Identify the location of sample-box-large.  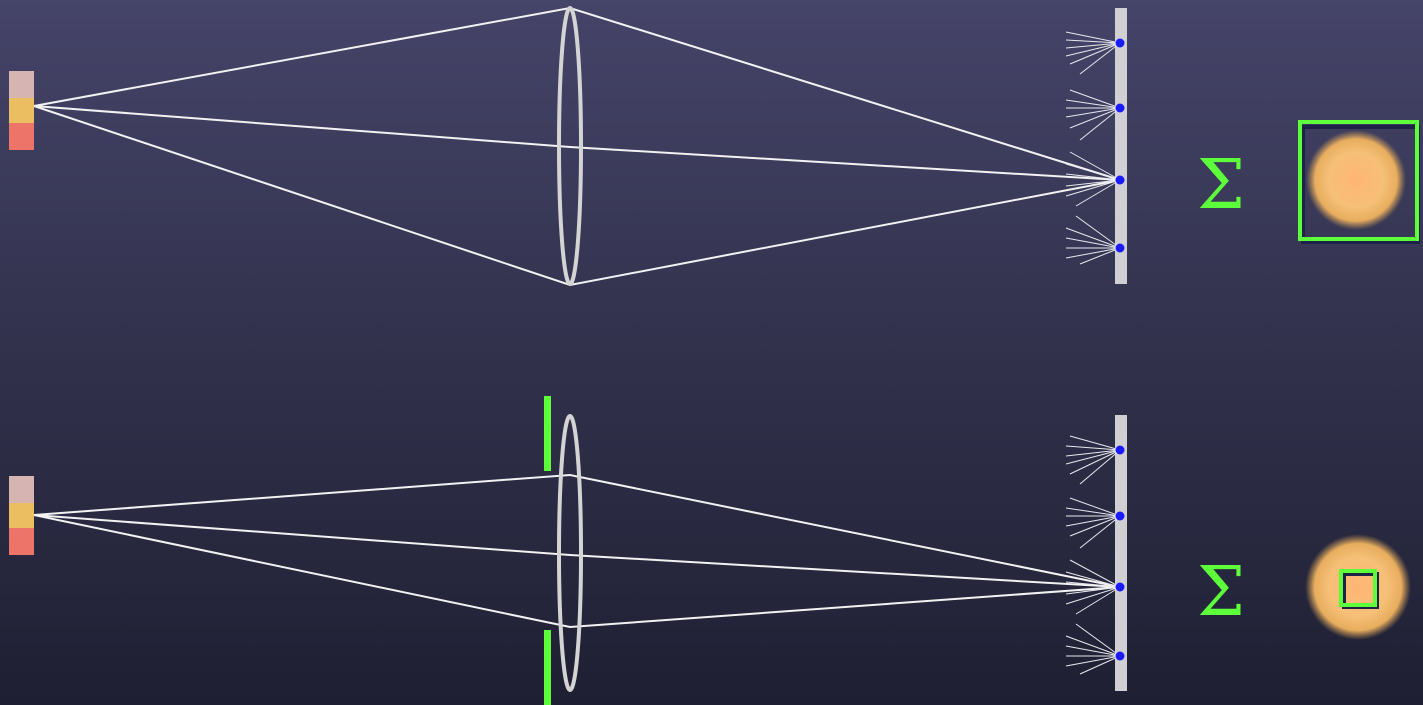
(1358, 180).